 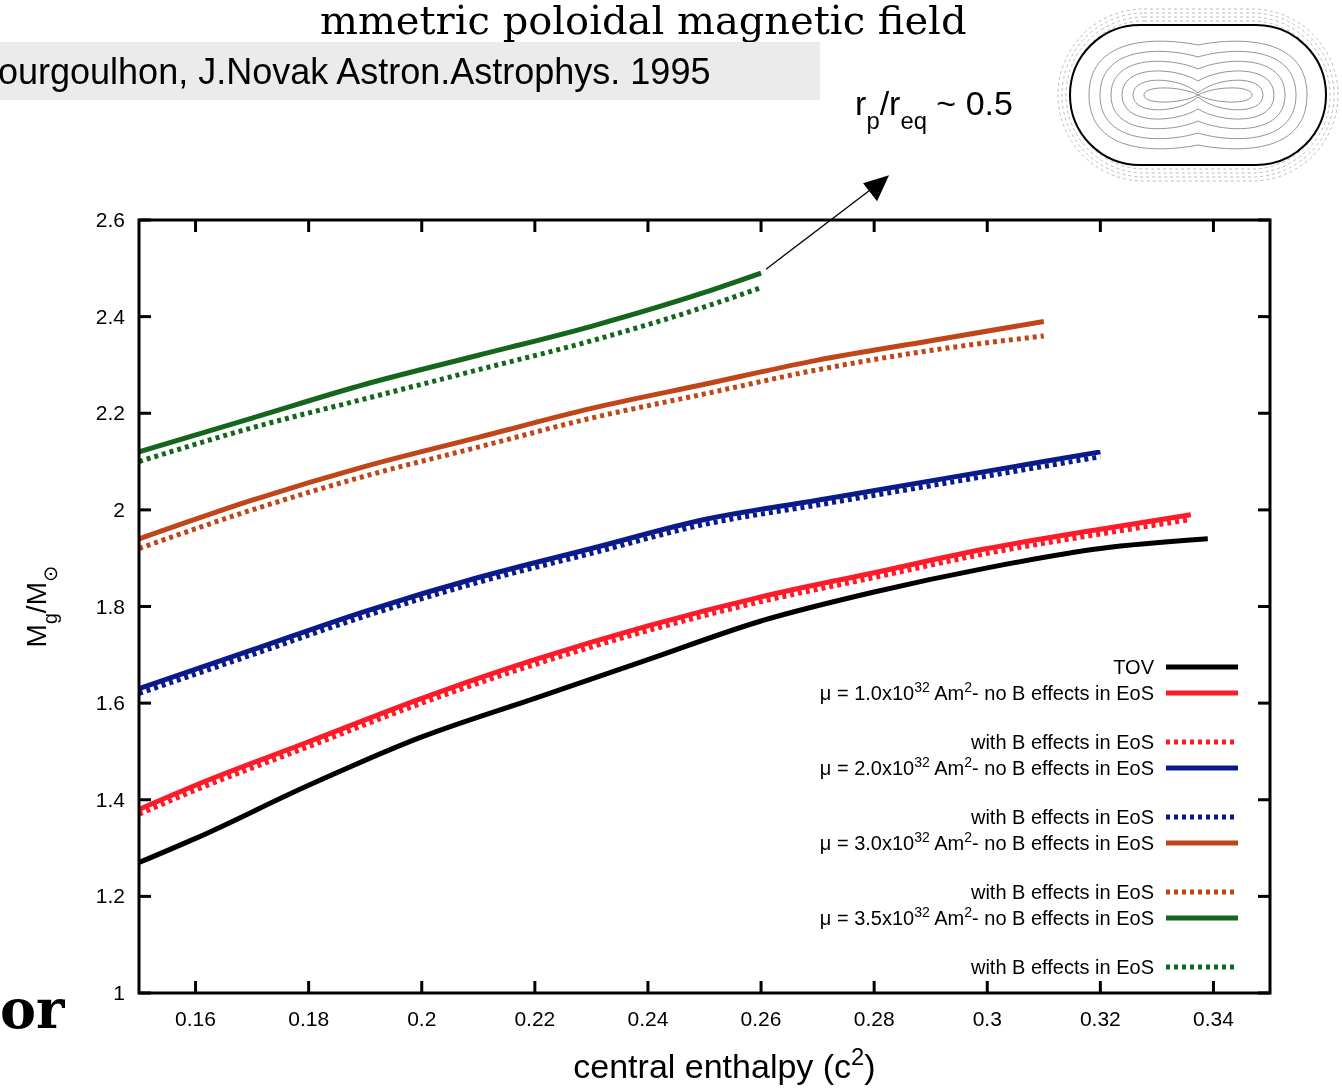 I want to click on chart-title: mmetric poloidal magnetic field, so click(x=643, y=21).